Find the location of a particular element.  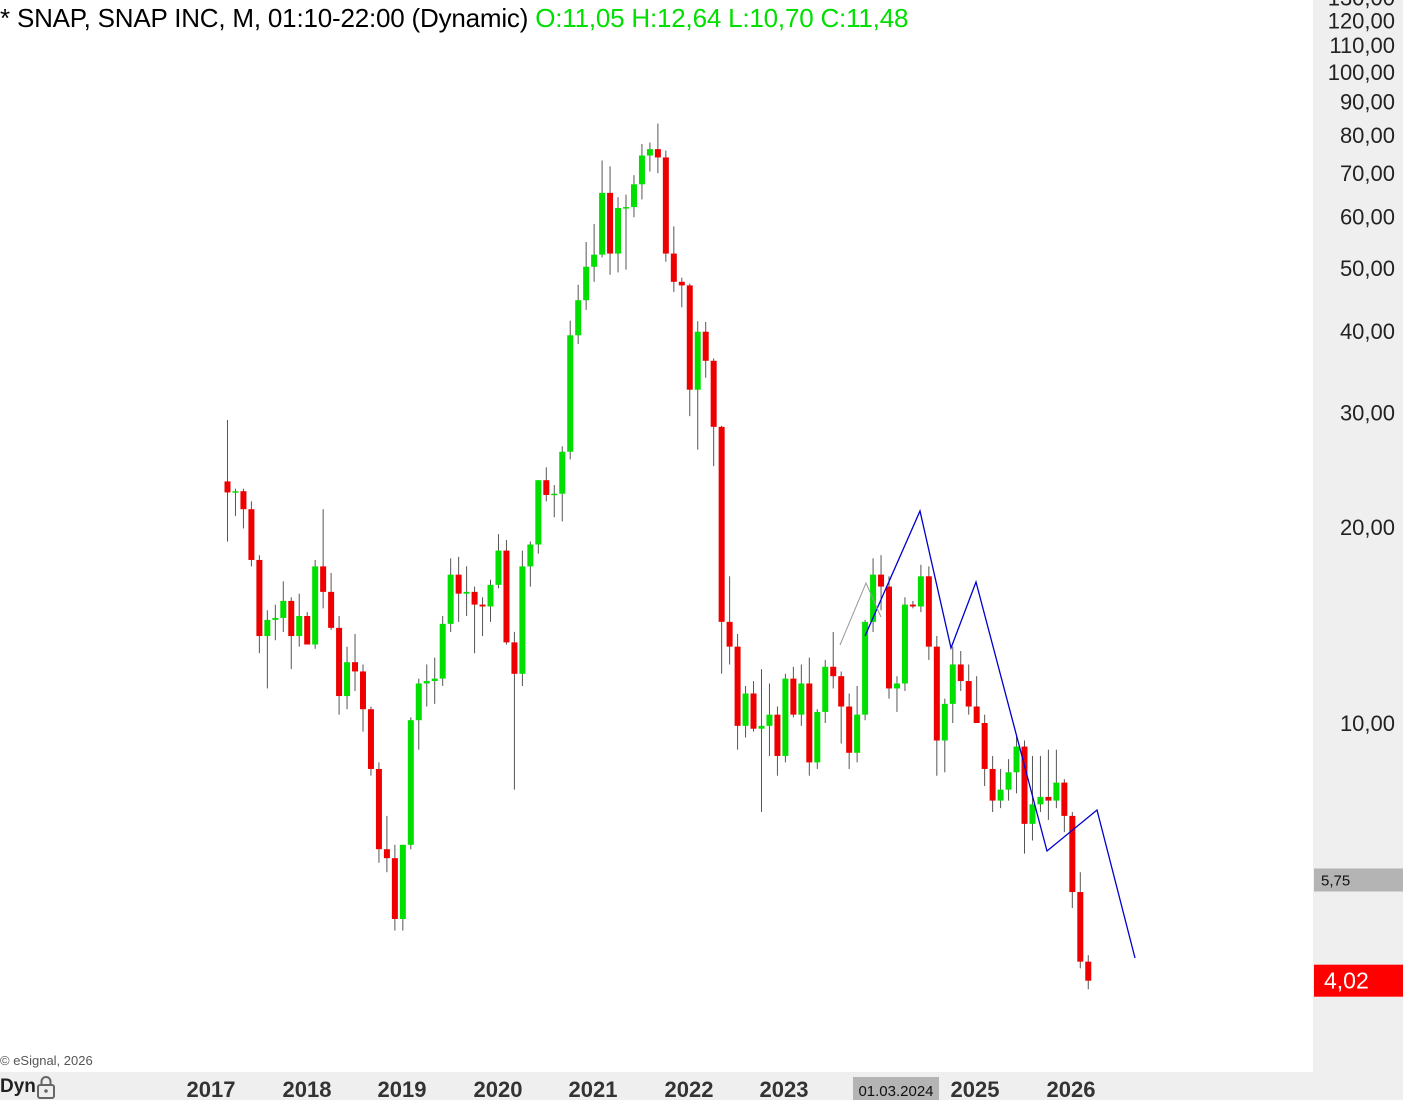

y-tick-label: 110,00 is located at coordinates (1362, 45).